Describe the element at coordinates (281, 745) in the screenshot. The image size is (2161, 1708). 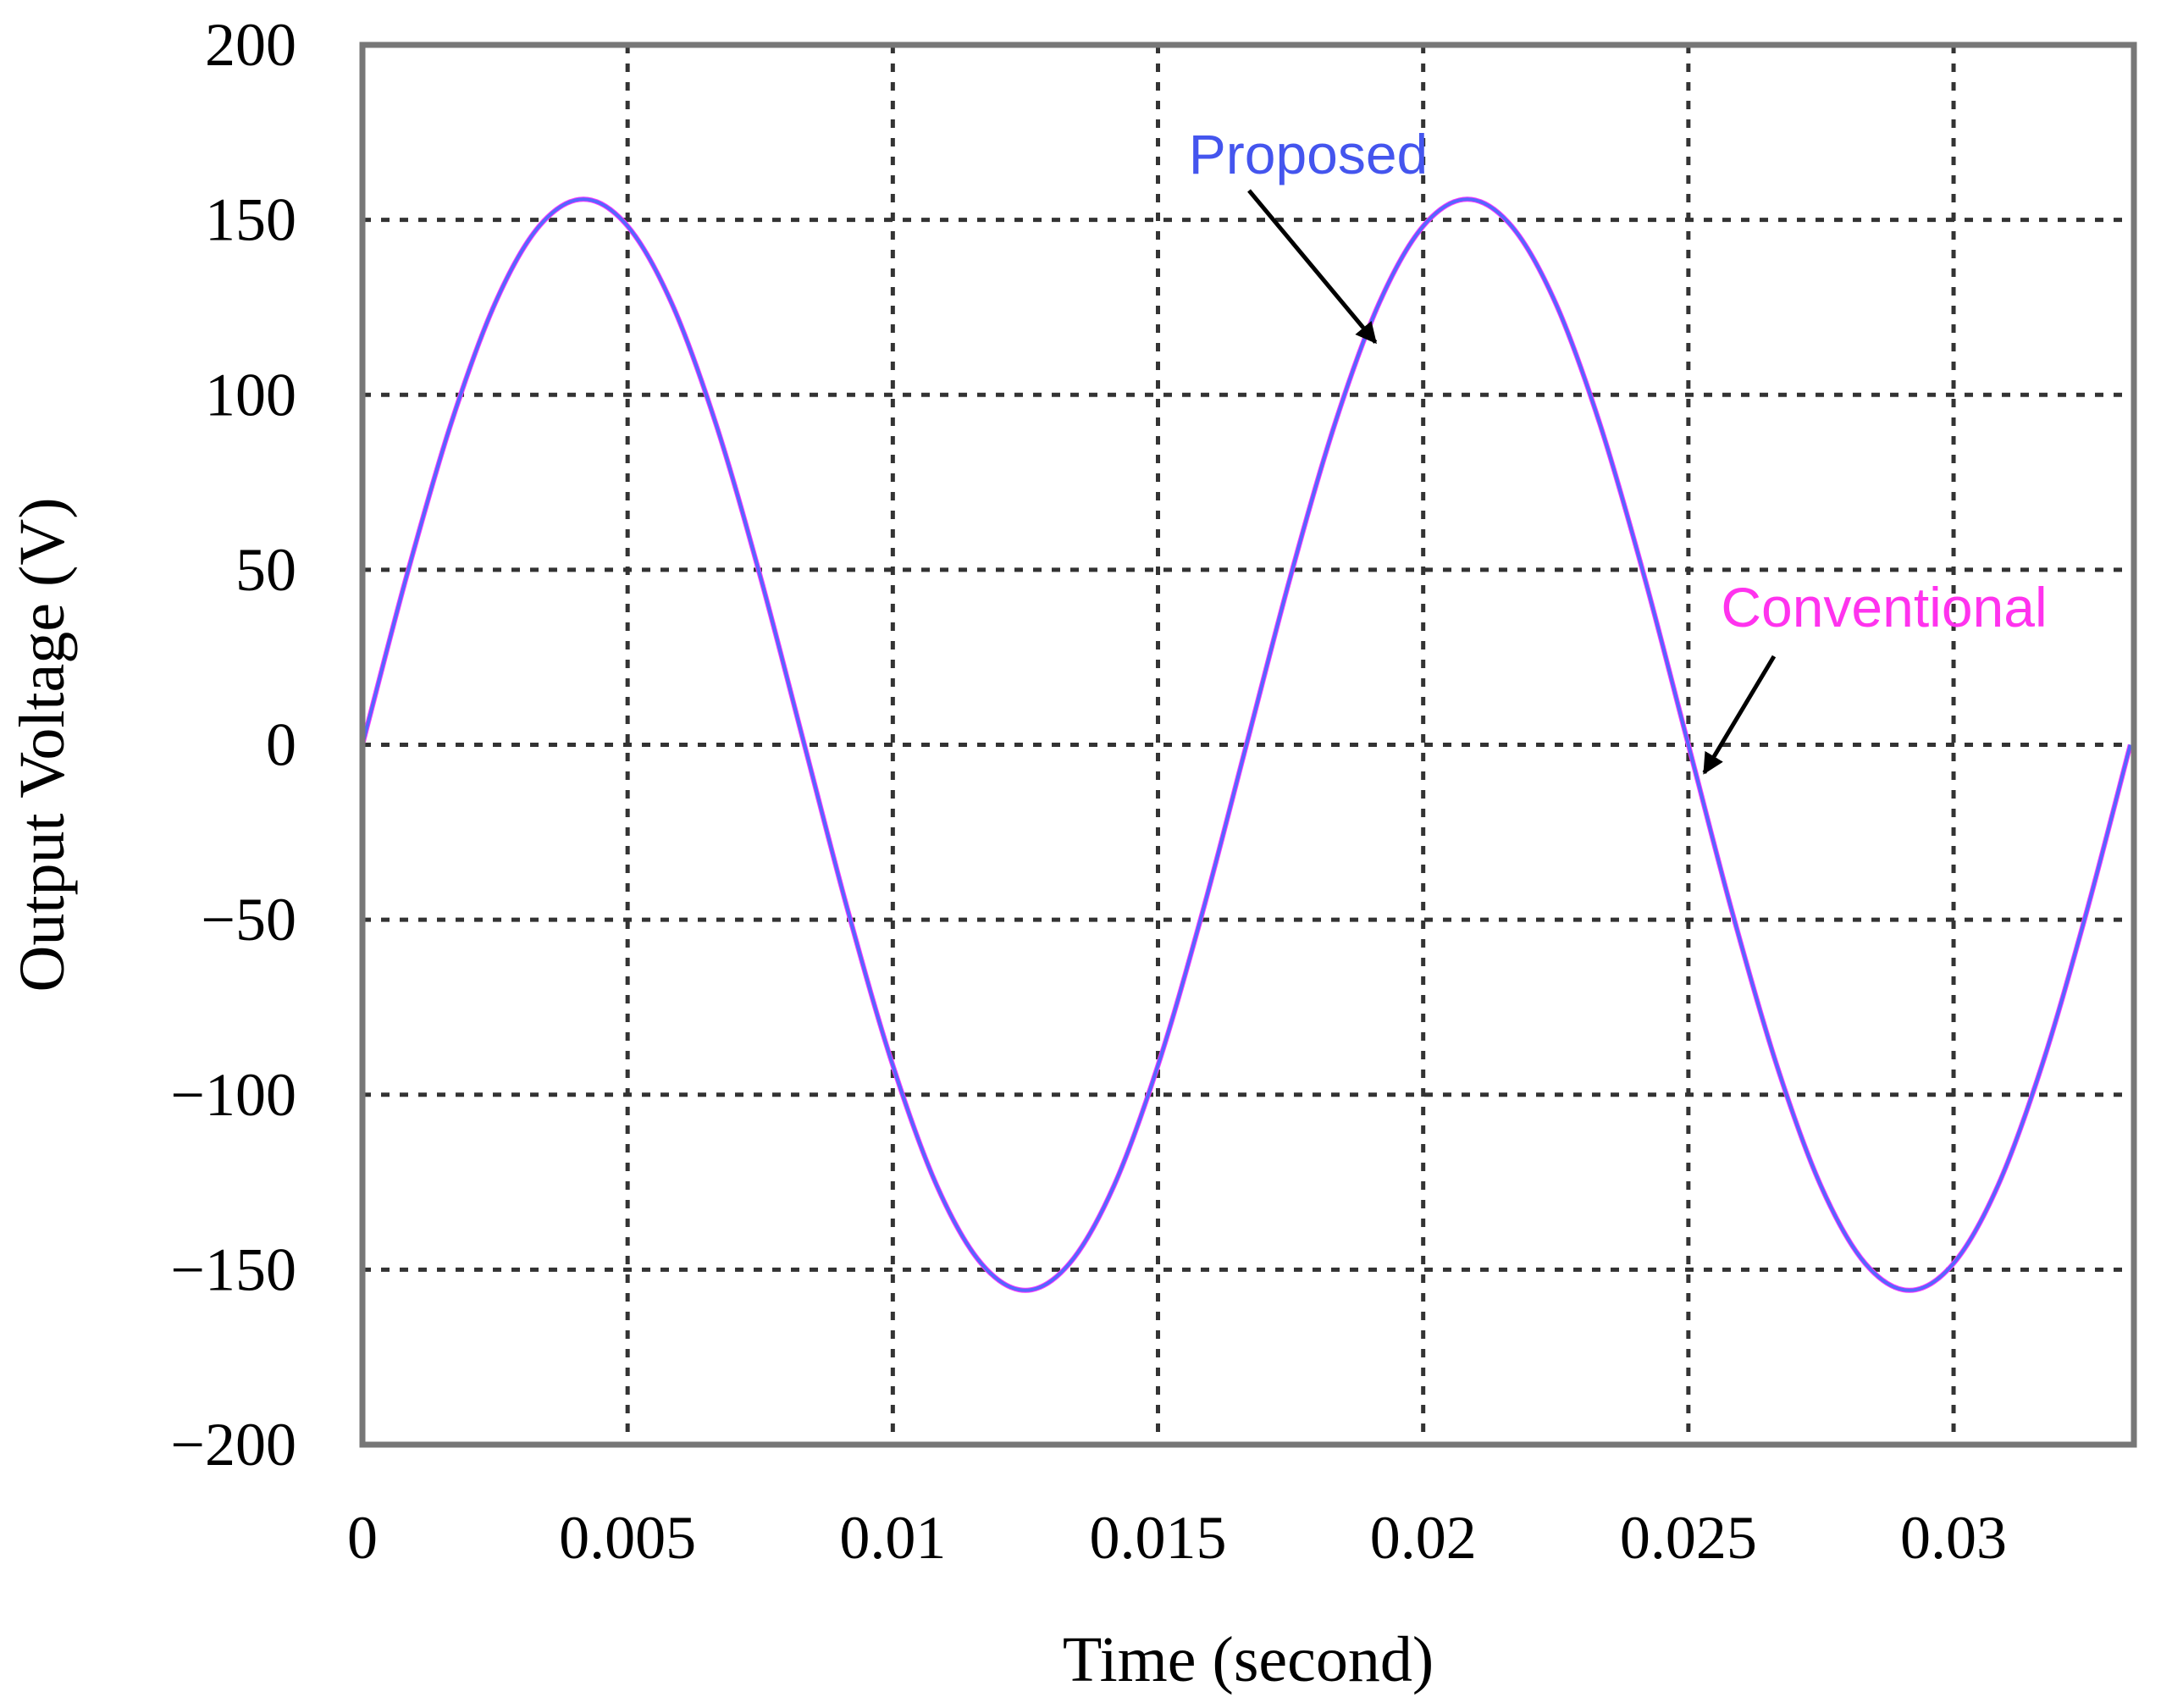
I see `y-tick-label-4: 0` at that location.